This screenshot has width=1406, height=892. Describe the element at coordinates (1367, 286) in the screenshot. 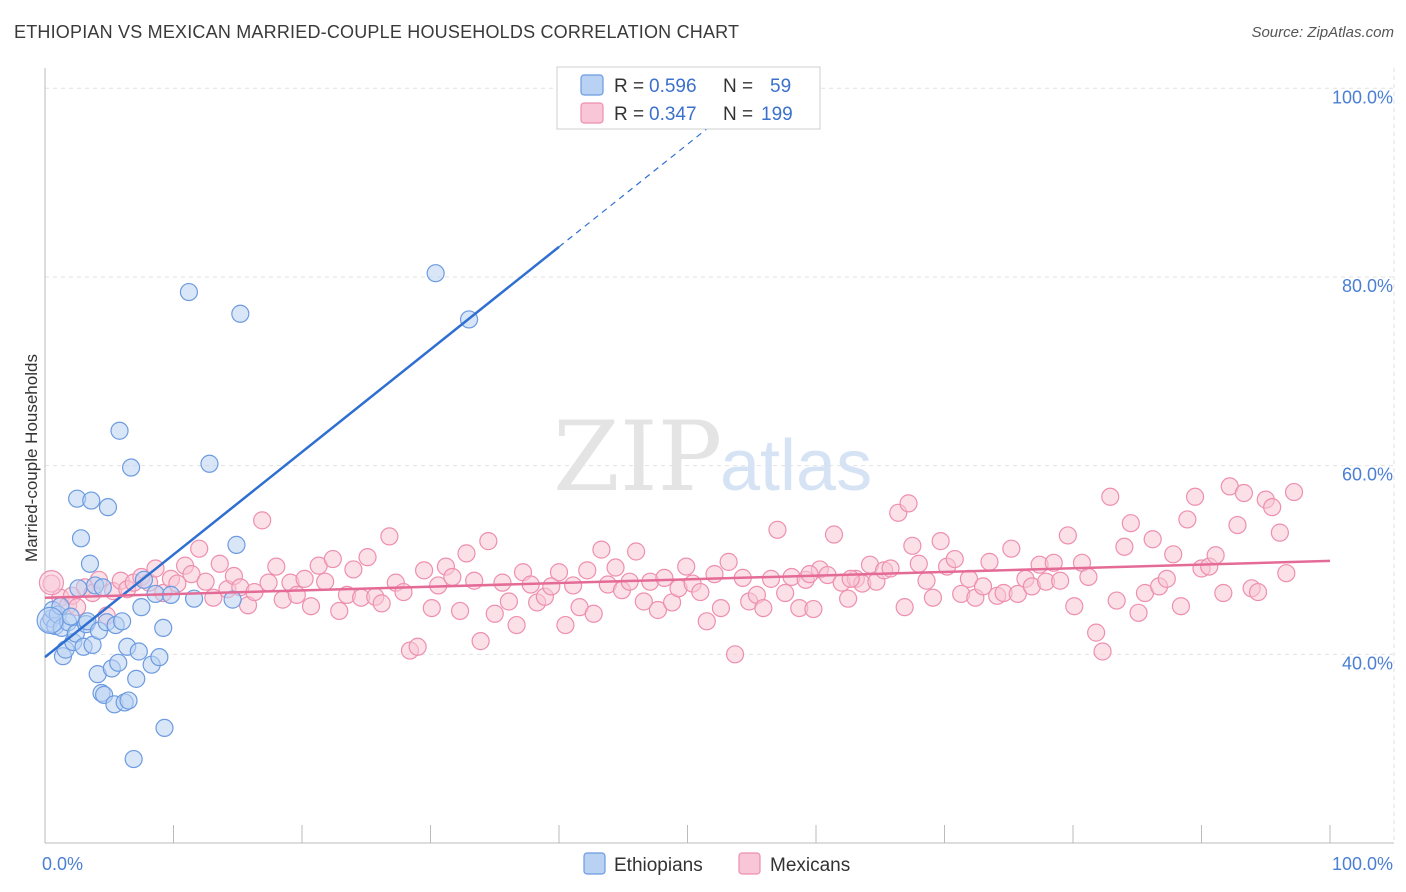

I see `y-tick-label: 80.0%` at that location.